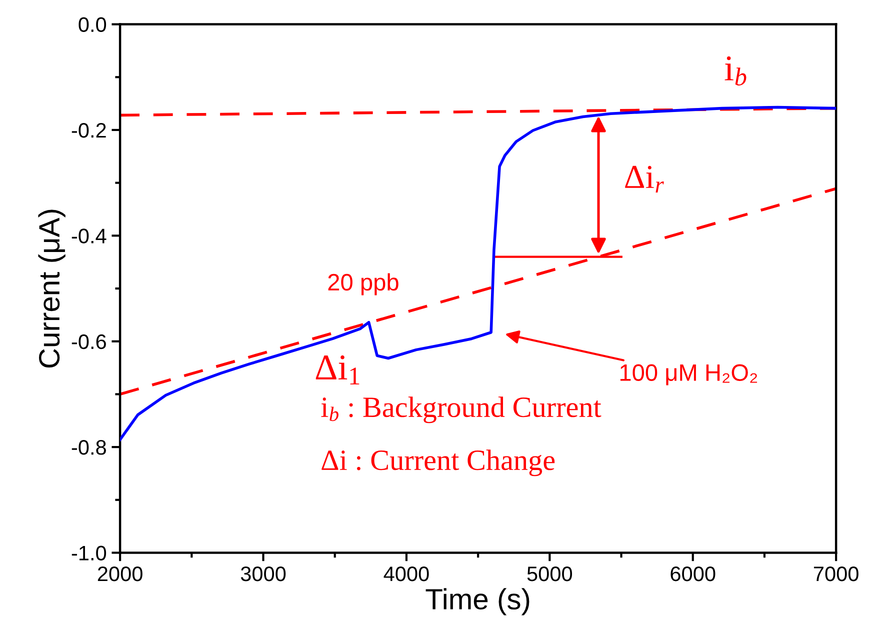 The width and height of the screenshot is (870, 639). What do you see at coordinates (89, 447) in the screenshot?
I see `y-tick-label: -0.8` at bounding box center [89, 447].